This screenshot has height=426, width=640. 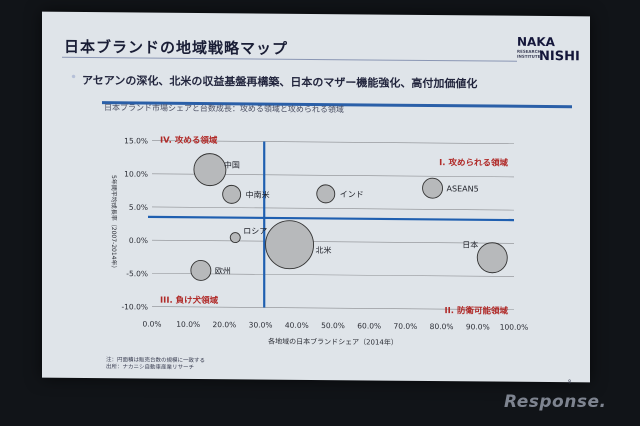 I want to click on quadrant-label: I. 攻められる領域, so click(x=473, y=163).